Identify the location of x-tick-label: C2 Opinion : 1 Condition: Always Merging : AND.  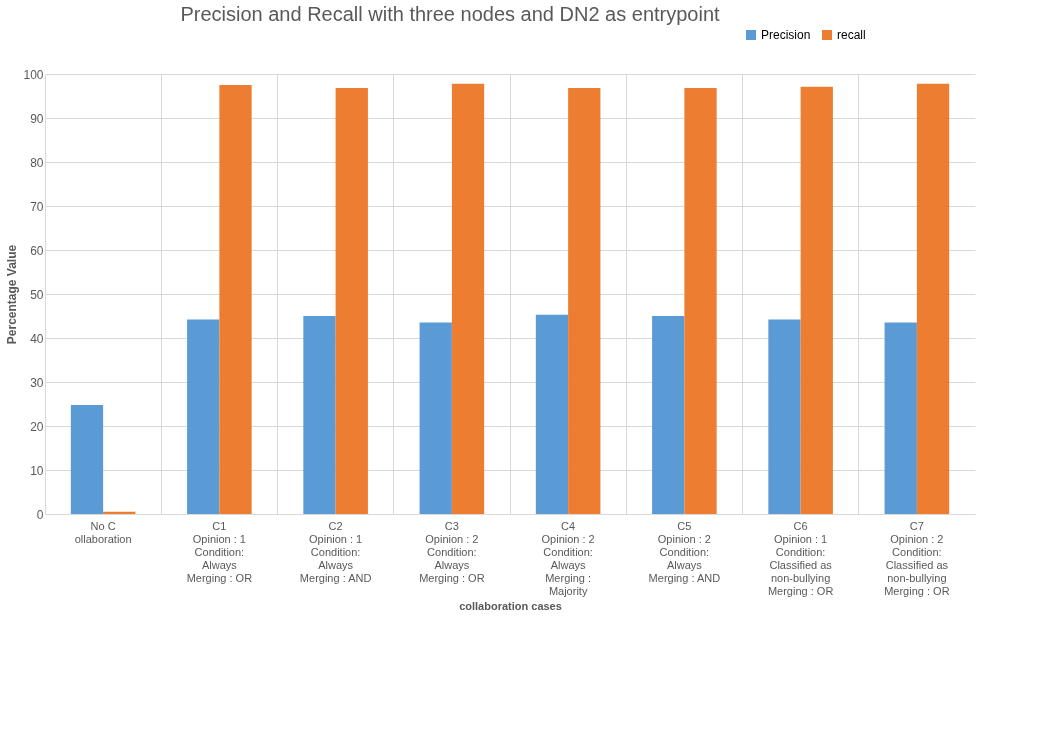
(335, 551).